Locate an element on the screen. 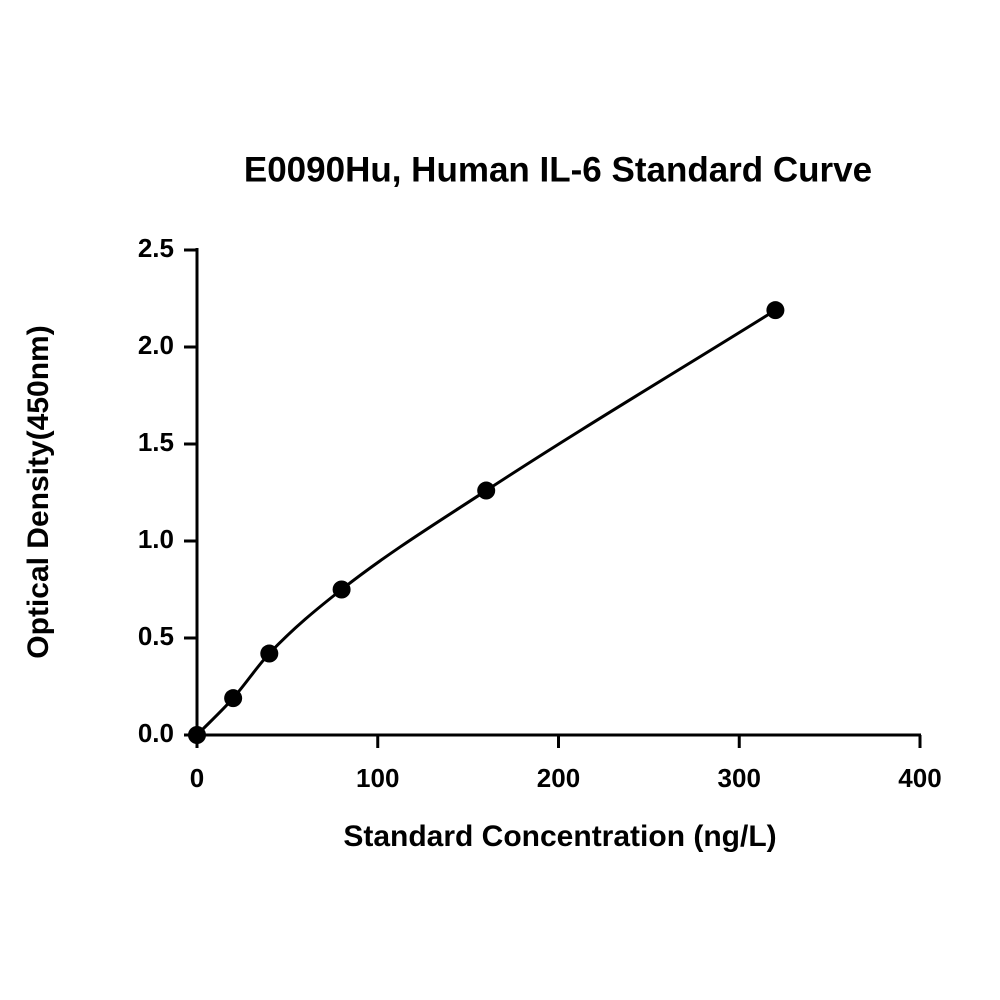  y-tick-label: 1.0 is located at coordinates (156, 539).